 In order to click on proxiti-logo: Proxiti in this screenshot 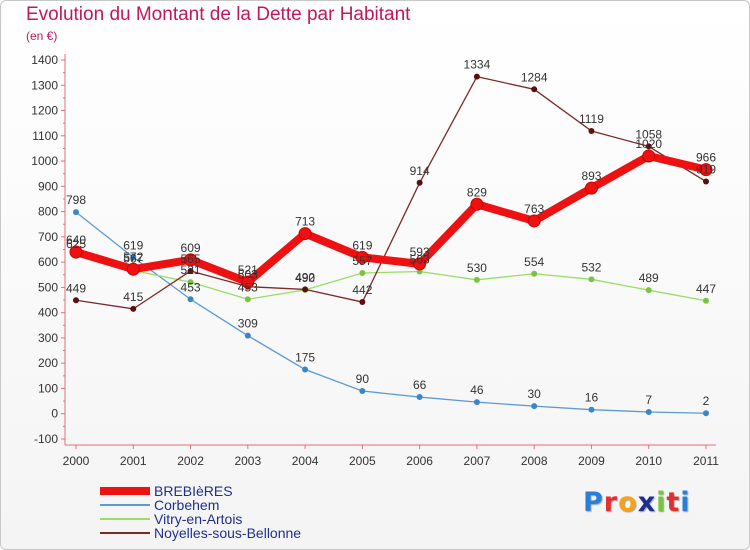, I will do `click(637, 502)`.